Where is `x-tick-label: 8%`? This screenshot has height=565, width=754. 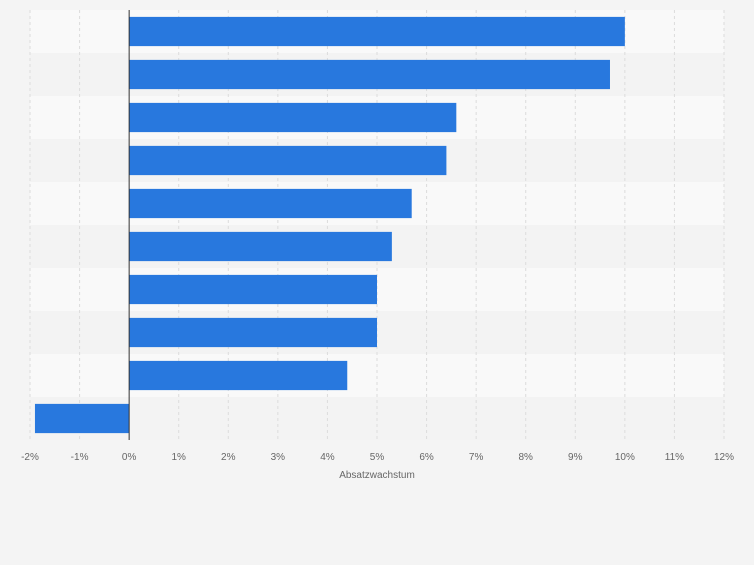 x-tick-label: 8% is located at coordinates (525, 457).